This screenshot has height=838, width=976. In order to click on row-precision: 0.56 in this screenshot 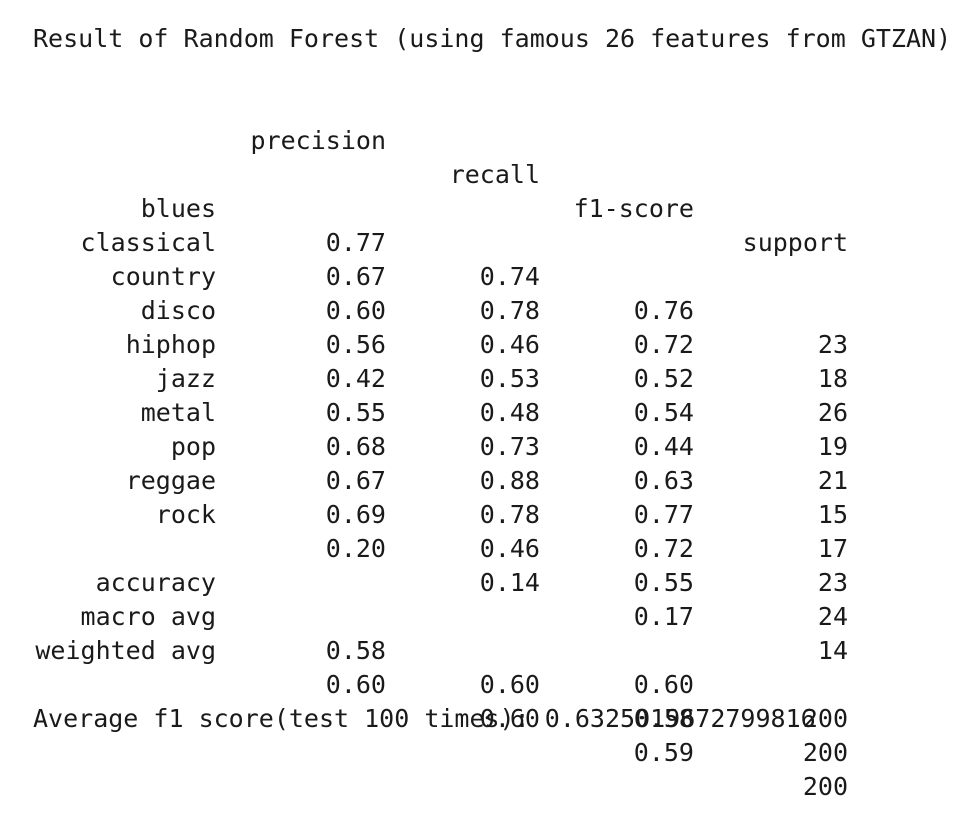, I will do `click(355, 344)`.